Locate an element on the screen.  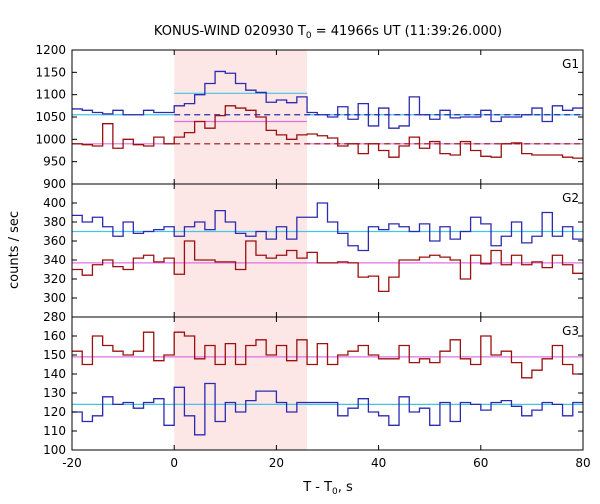
title-part-2: = 41966s UT (11:39:26.000) is located at coordinates (407, 31).